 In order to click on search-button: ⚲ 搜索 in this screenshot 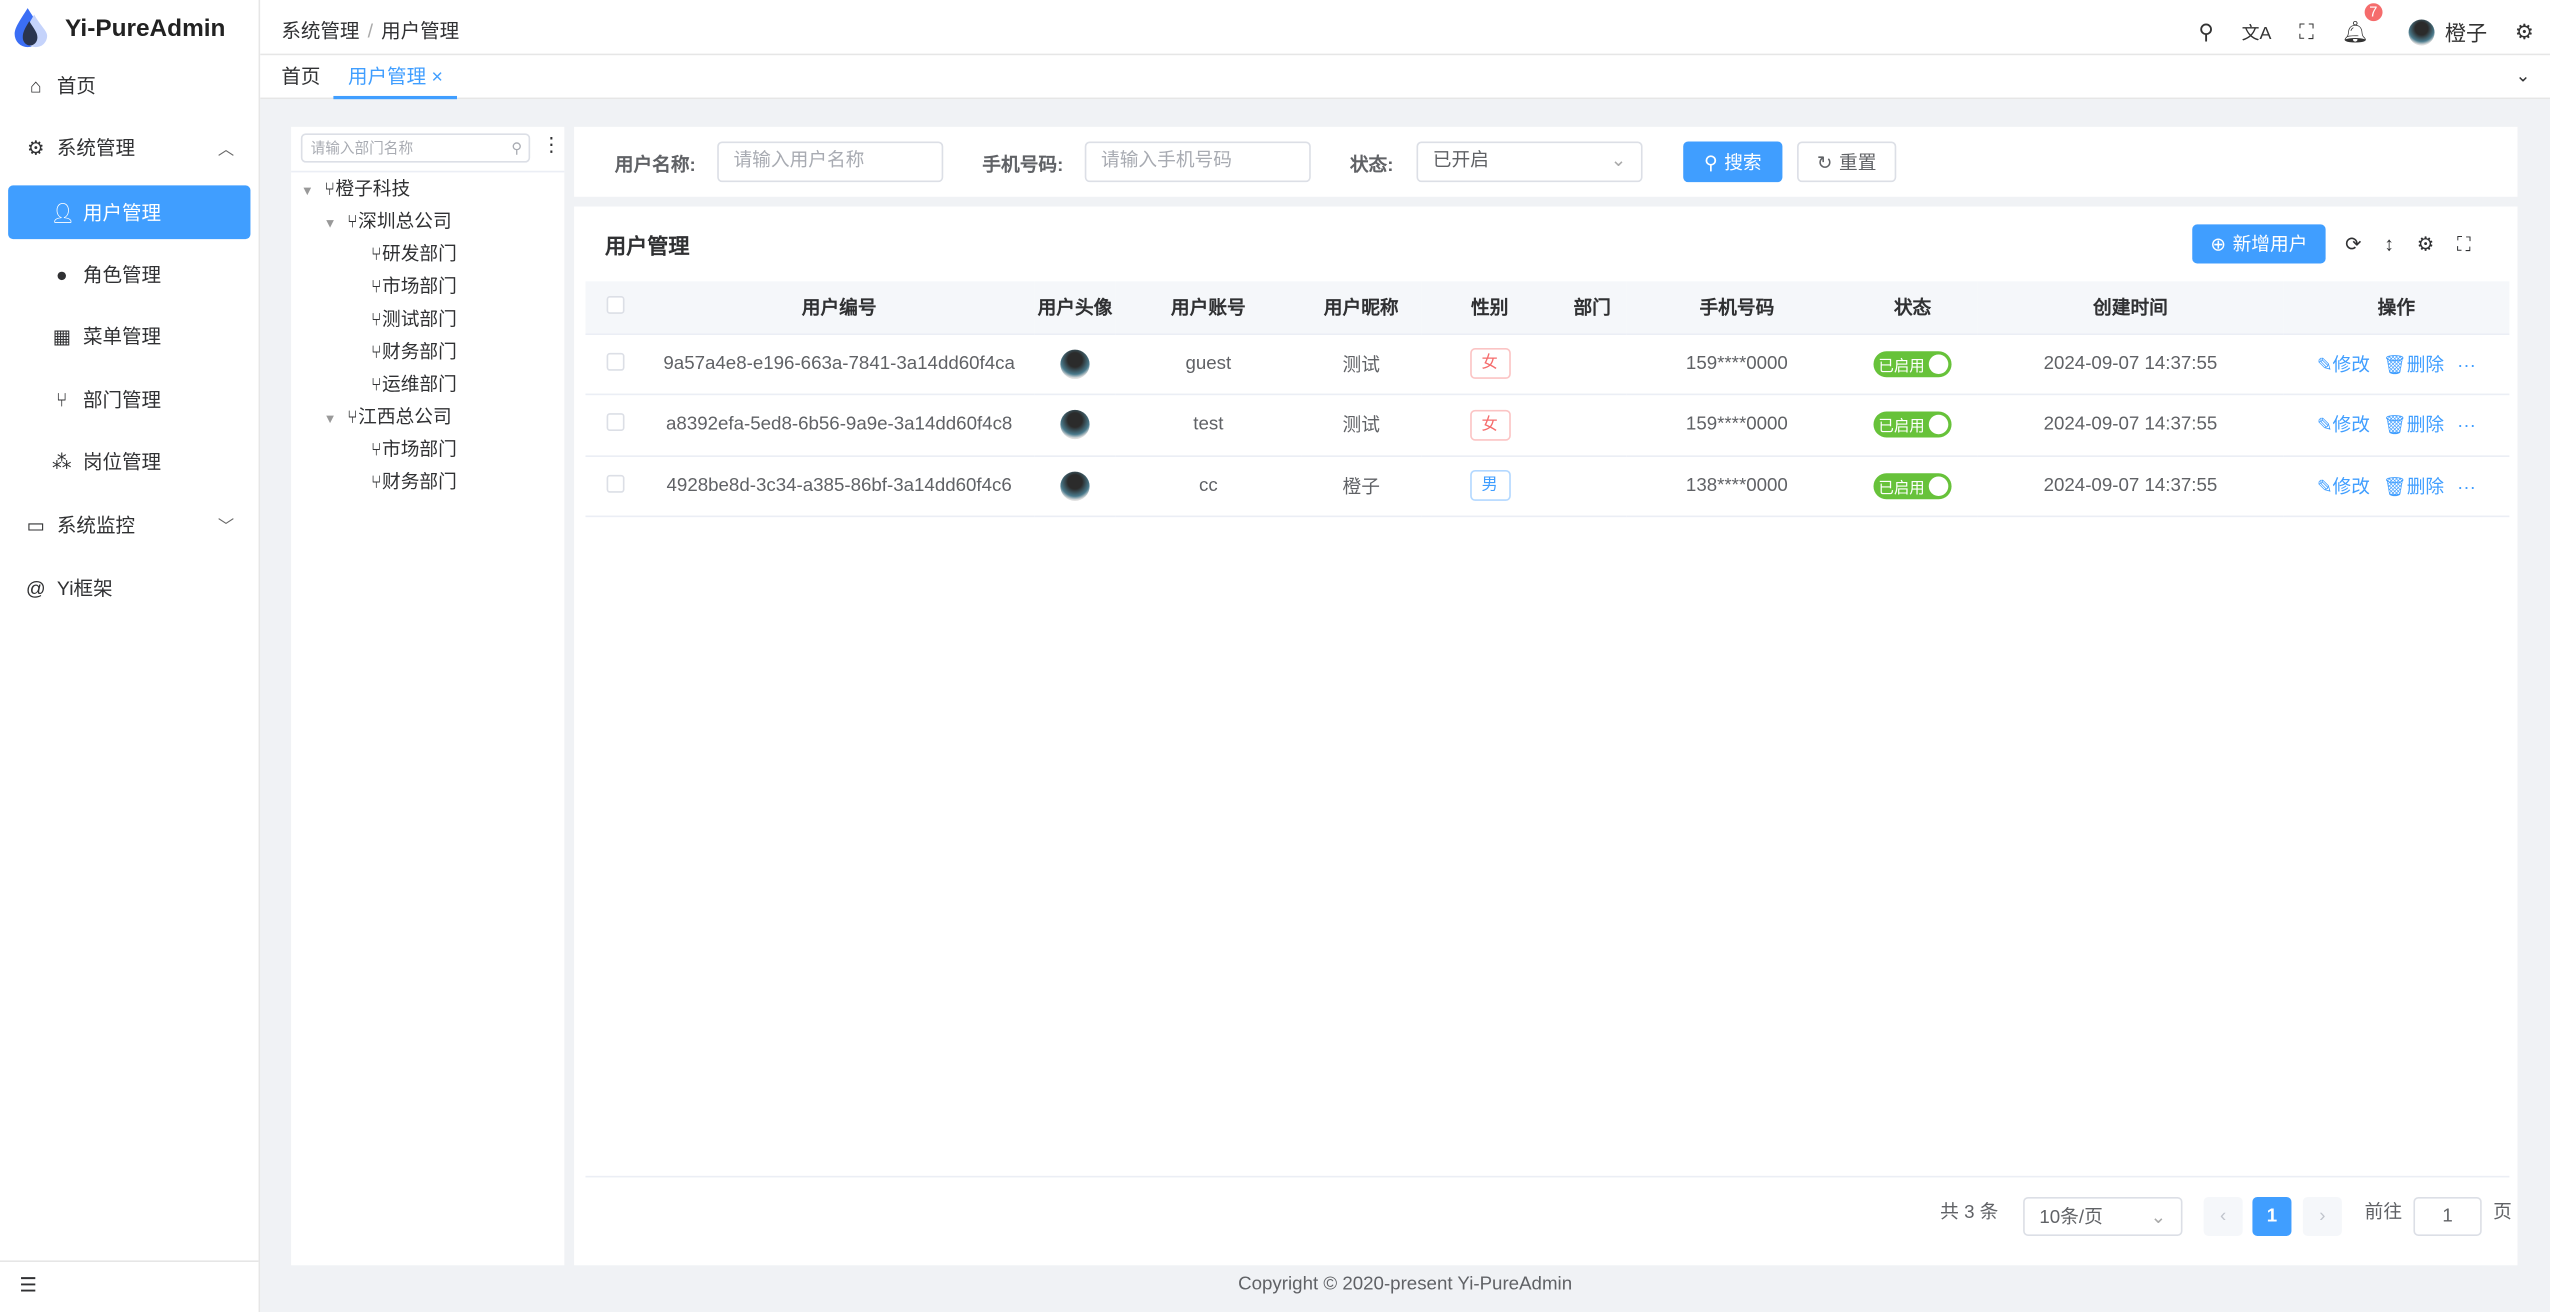, I will do `click(1733, 162)`.